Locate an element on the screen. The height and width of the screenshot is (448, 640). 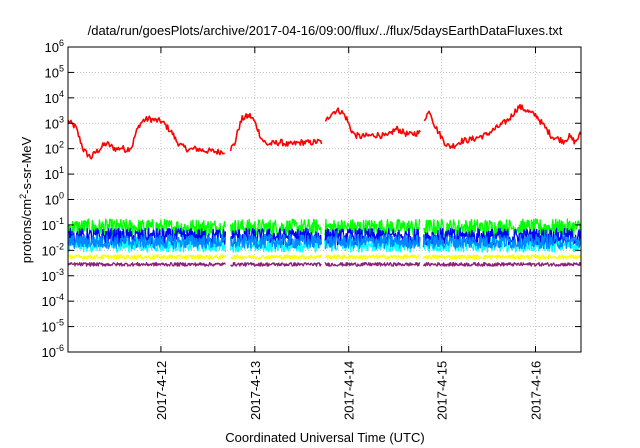
y-tick-label-exponent: -4 is located at coordinates (60, 297).